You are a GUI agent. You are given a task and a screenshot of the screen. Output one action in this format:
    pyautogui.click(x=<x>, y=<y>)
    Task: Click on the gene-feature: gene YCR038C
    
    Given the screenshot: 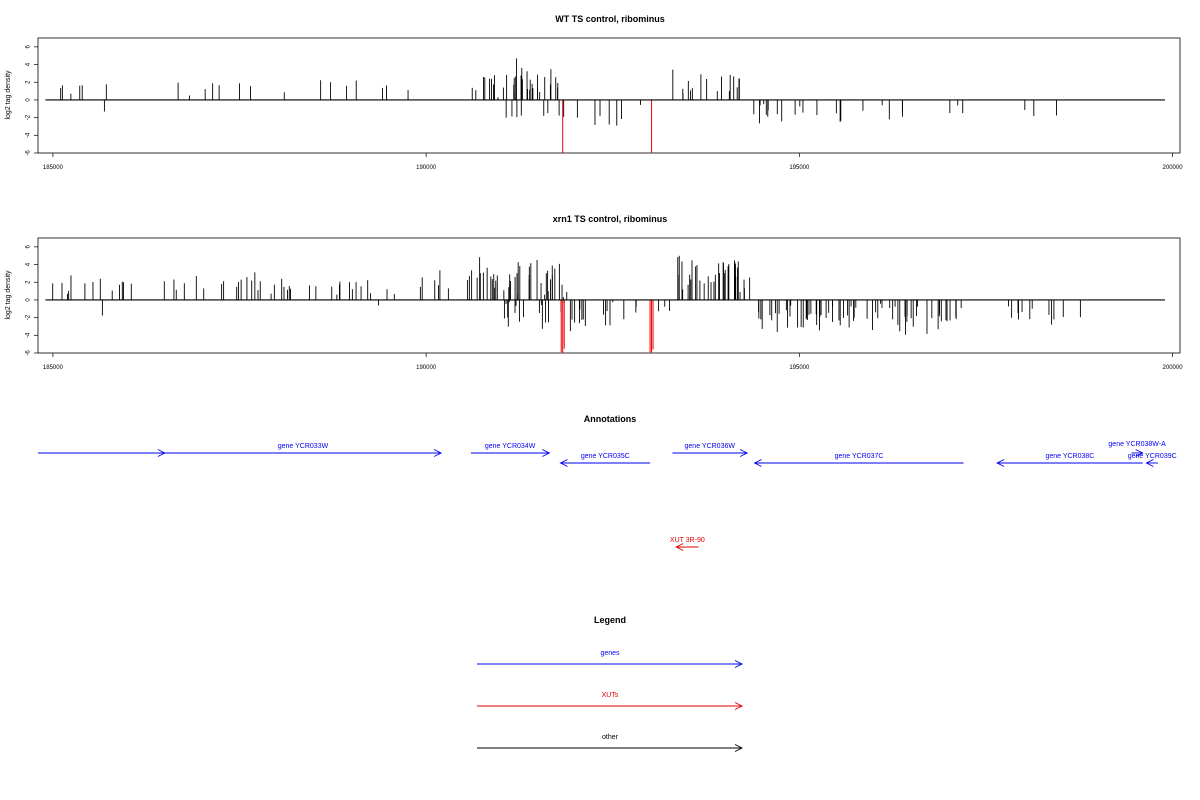 What is the action you would take?
    pyautogui.click(x=1069, y=460)
    